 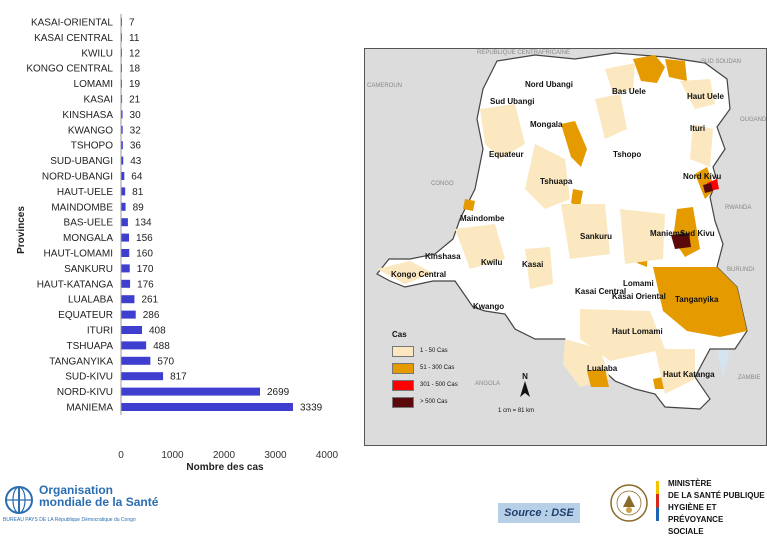 I want to click on legend-label: 51 - 300 Cas, so click(x=437, y=368).